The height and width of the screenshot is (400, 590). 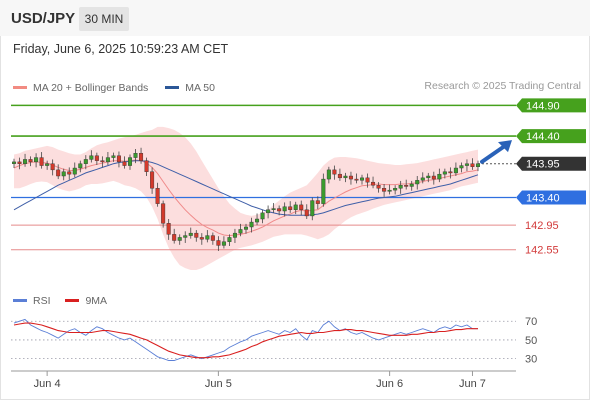 I want to click on level-label-3: 143.40, so click(x=543, y=199).